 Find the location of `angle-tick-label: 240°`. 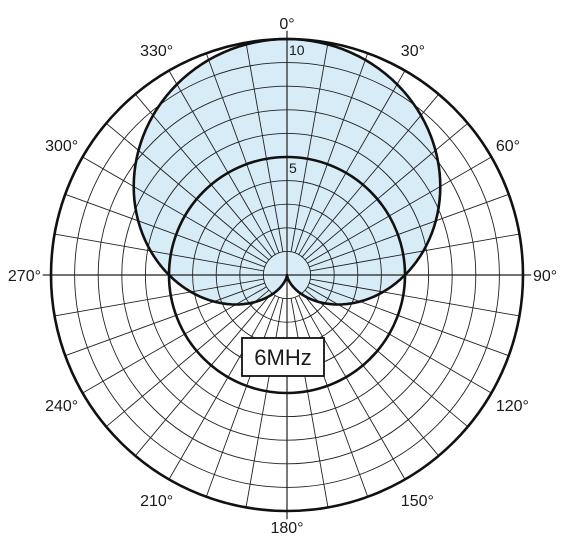

angle-tick-label: 240° is located at coordinates (61, 406).